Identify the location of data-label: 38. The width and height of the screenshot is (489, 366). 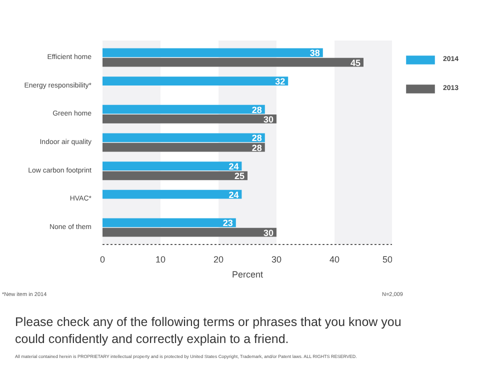
(315, 53).